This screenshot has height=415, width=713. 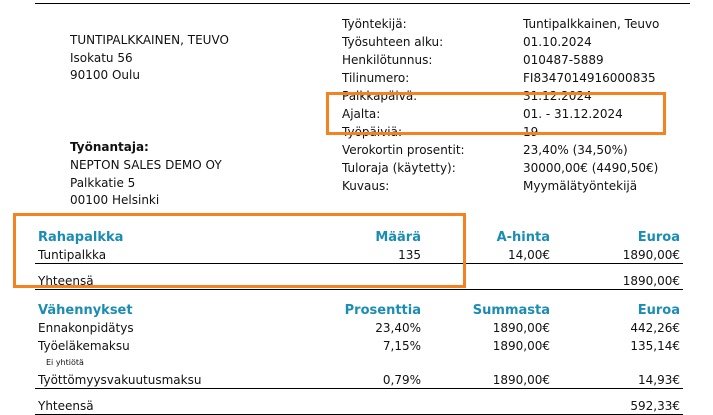 What do you see at coordinates (529, 255) in the screenshot?
I see `cell: 14,00€` at bounding box center [529, 255].